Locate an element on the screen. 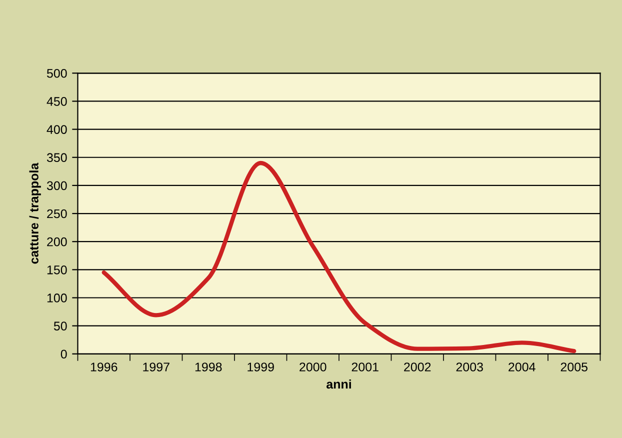 The width and height of the screenshot is (622, 438). y-tick-label: 300 is located at coordinates (56, 185).